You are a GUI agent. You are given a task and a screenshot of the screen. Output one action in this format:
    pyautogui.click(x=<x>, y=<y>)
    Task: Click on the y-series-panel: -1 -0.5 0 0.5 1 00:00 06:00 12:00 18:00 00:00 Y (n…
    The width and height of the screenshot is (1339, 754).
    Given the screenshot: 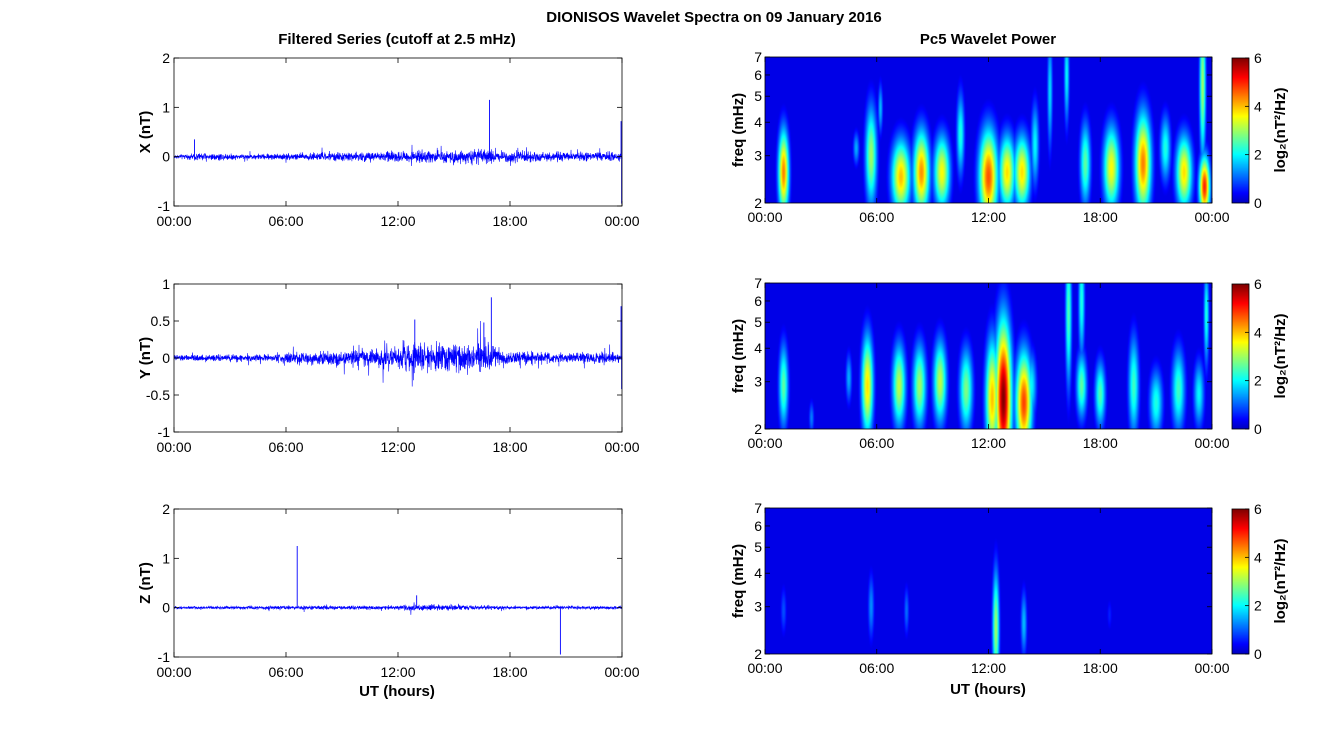 What is the action you would take?
    pyautogui.click(x=388, y=365)
    